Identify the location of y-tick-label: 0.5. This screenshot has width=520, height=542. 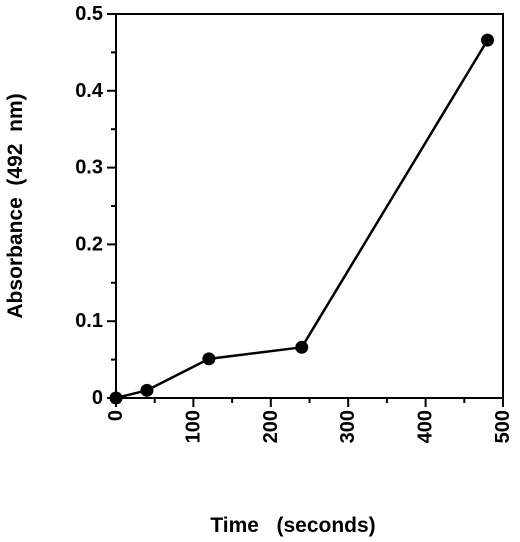
(89, 14).